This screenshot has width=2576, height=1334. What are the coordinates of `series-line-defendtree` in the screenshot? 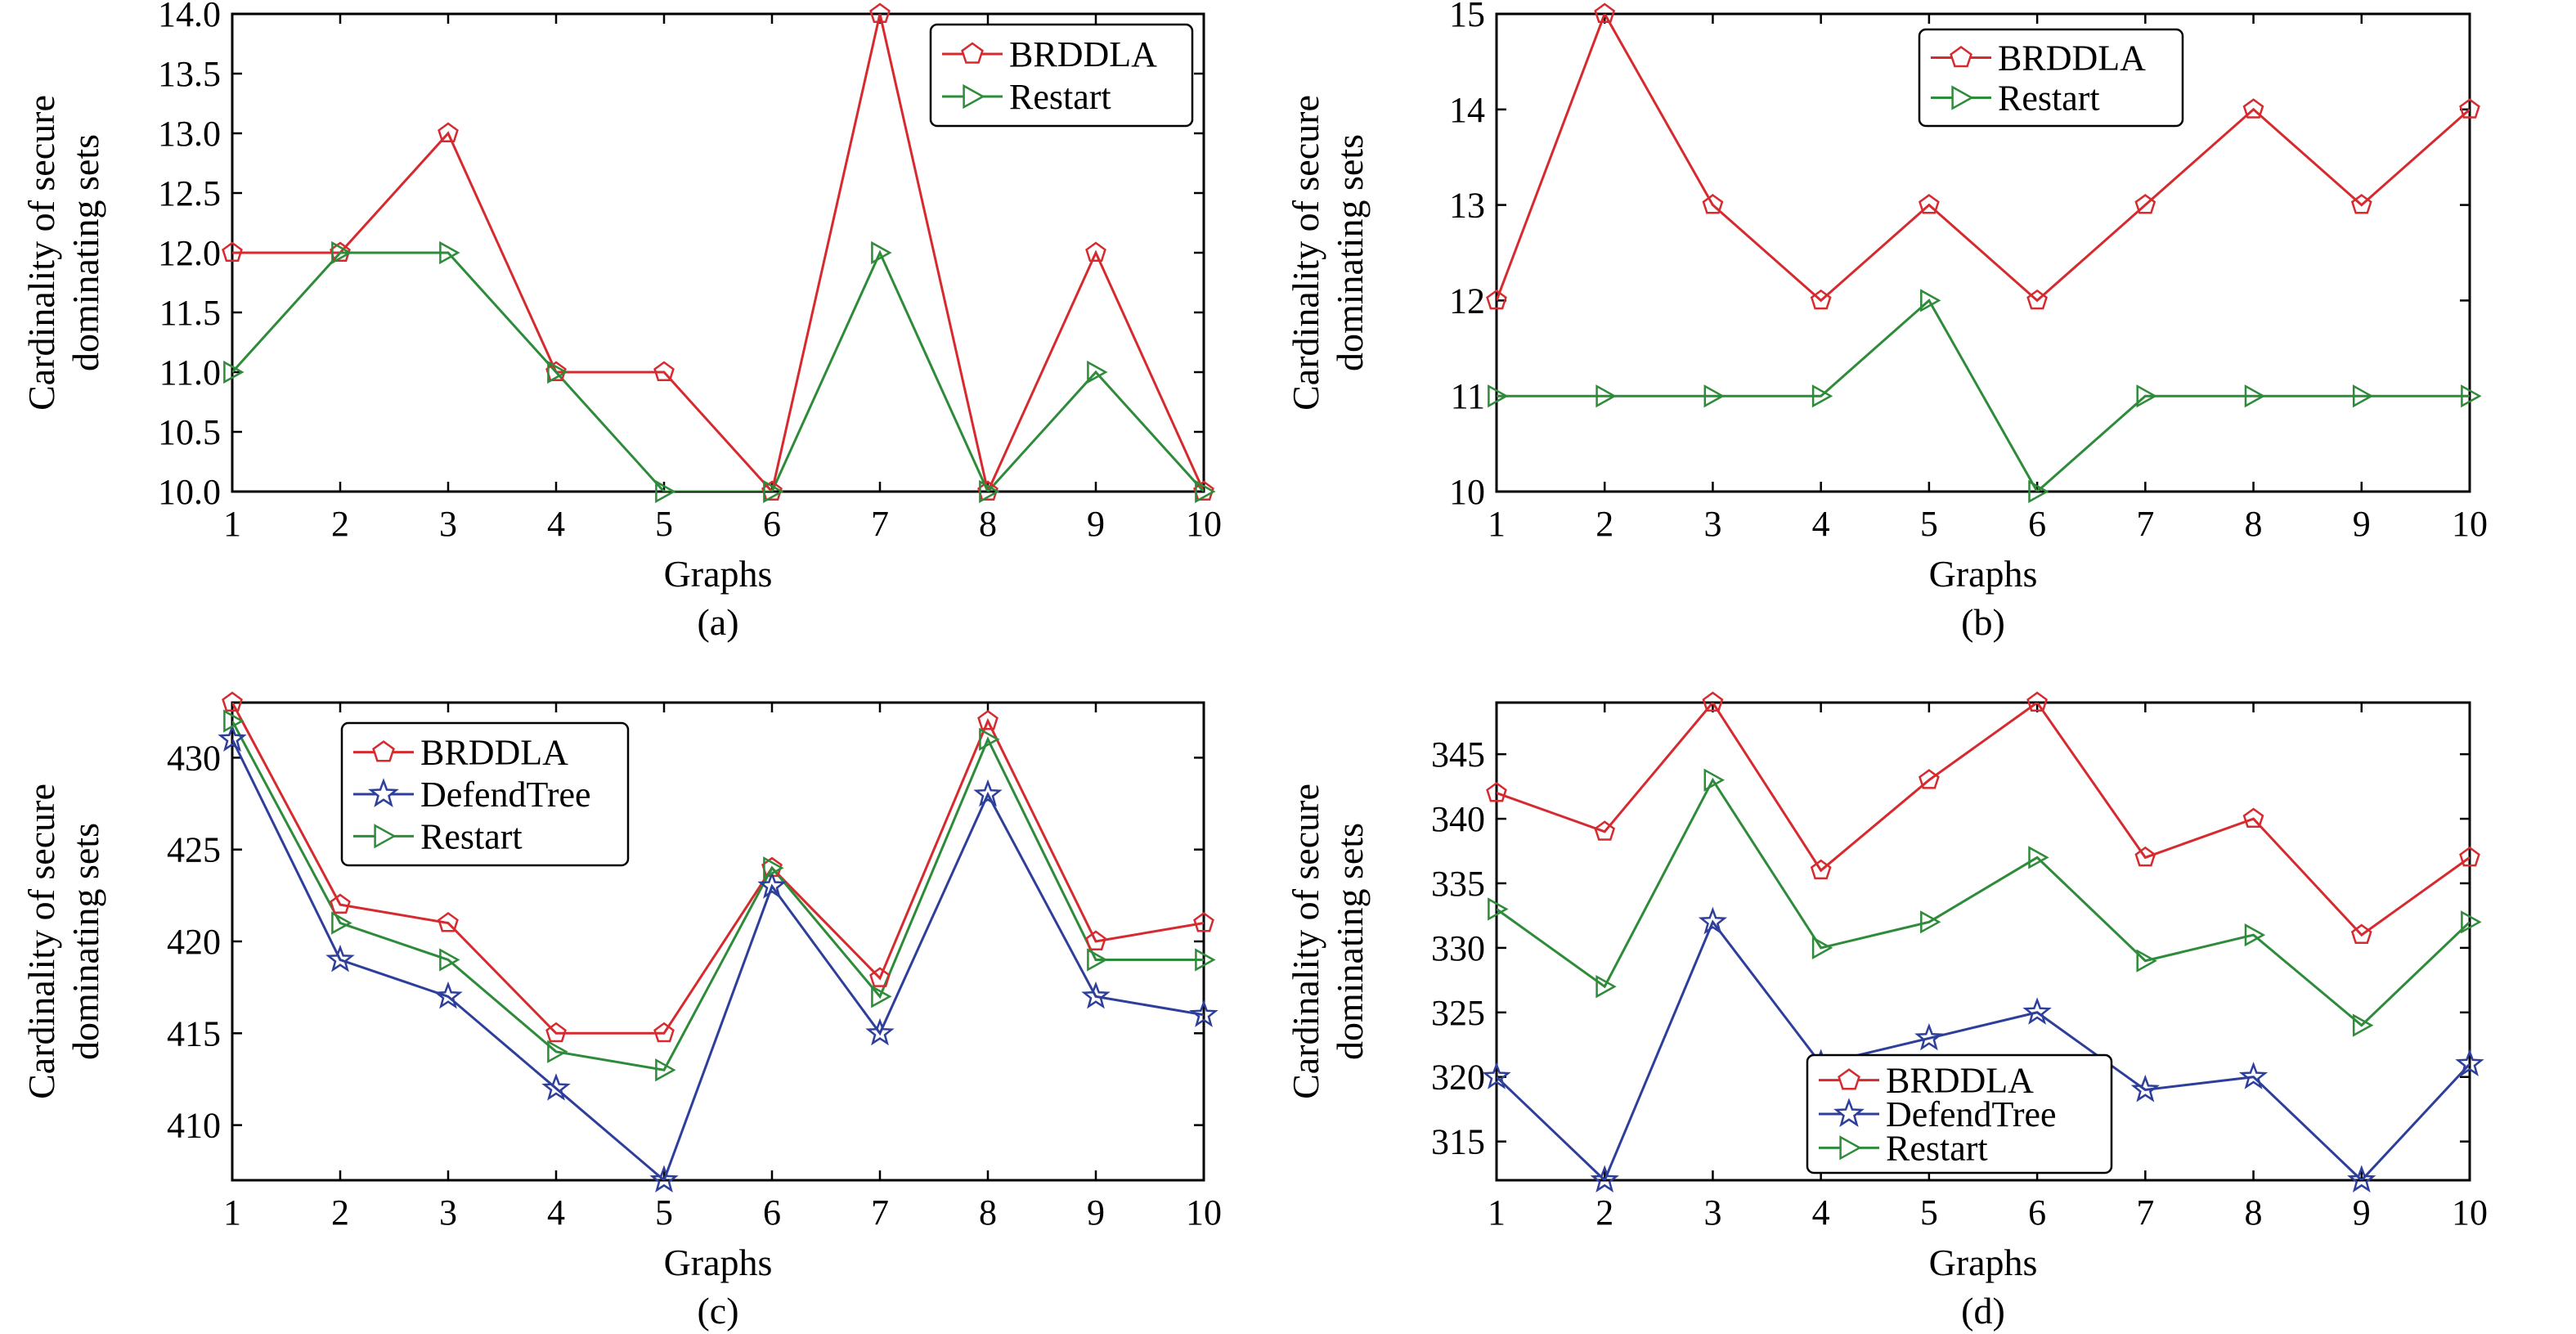 It's located at (1984, 1049).